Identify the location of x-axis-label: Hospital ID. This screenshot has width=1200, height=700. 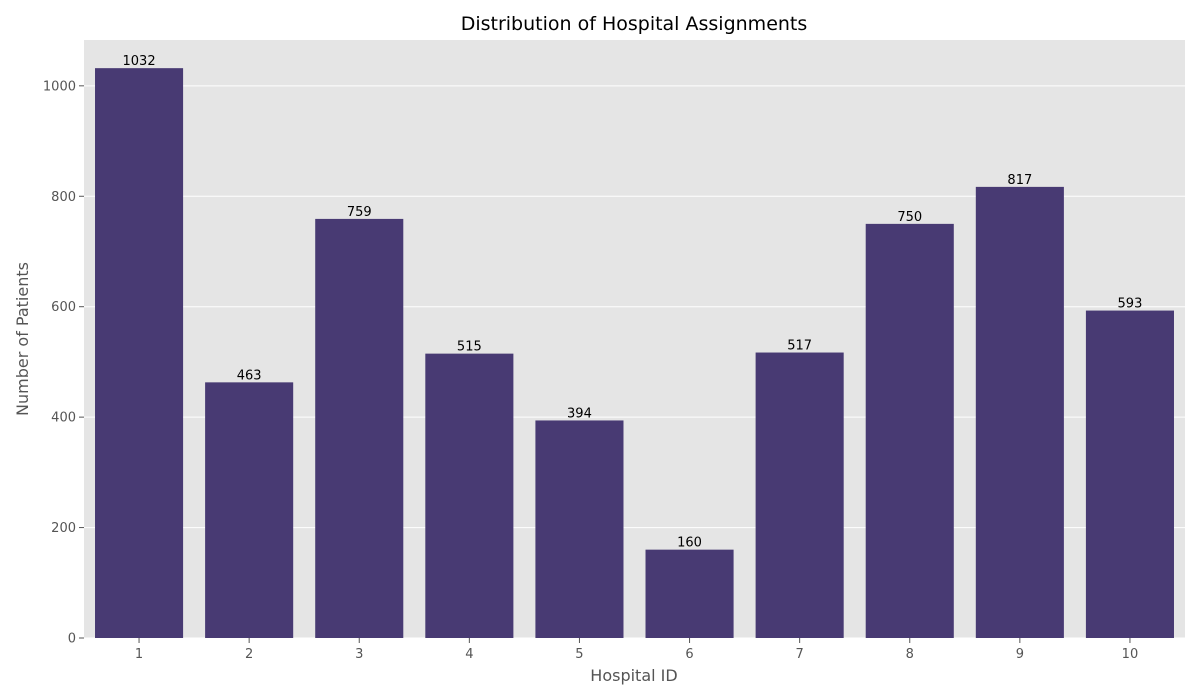
(633, 675).